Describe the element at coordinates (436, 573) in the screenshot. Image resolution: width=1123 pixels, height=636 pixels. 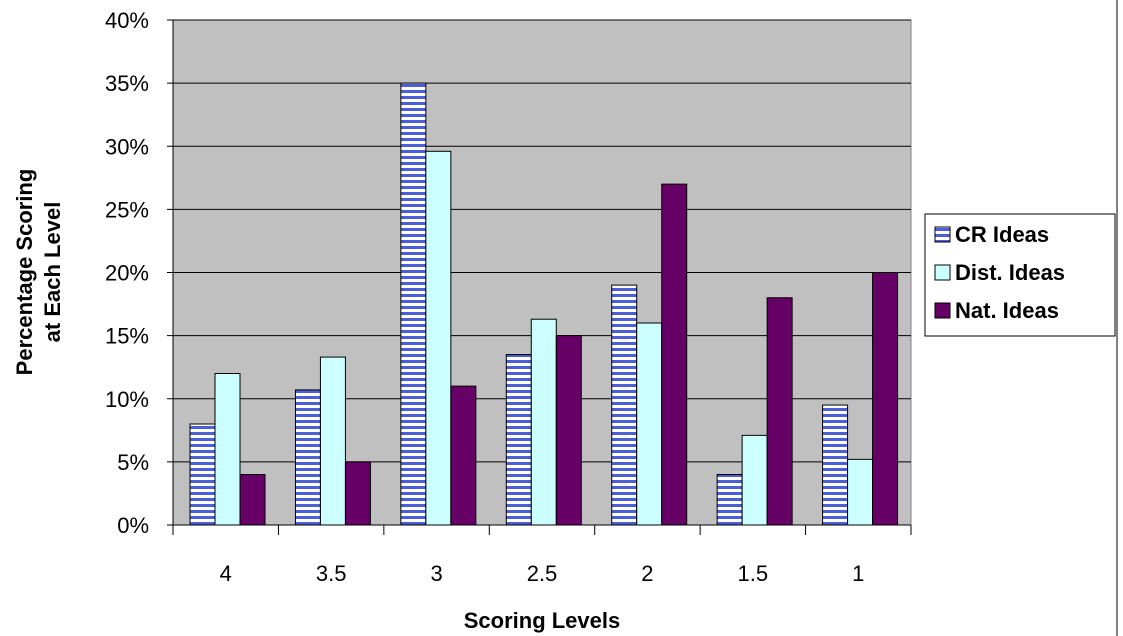
I see `x-tick-label: 3` at that location.